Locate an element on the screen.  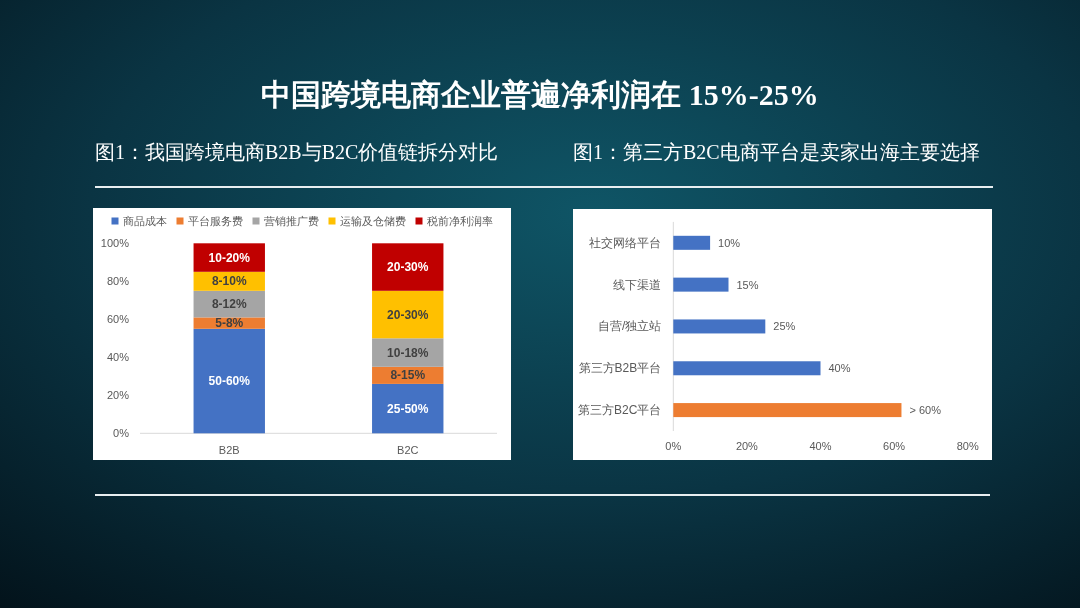
data-label: > 60% is located at coordinates (925, 410).